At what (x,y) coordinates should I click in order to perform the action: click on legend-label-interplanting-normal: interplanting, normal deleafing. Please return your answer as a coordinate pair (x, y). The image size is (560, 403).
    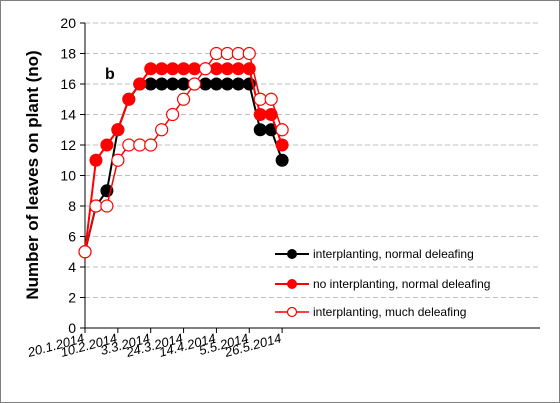
    Looking at the image, I should click on (393, 254).